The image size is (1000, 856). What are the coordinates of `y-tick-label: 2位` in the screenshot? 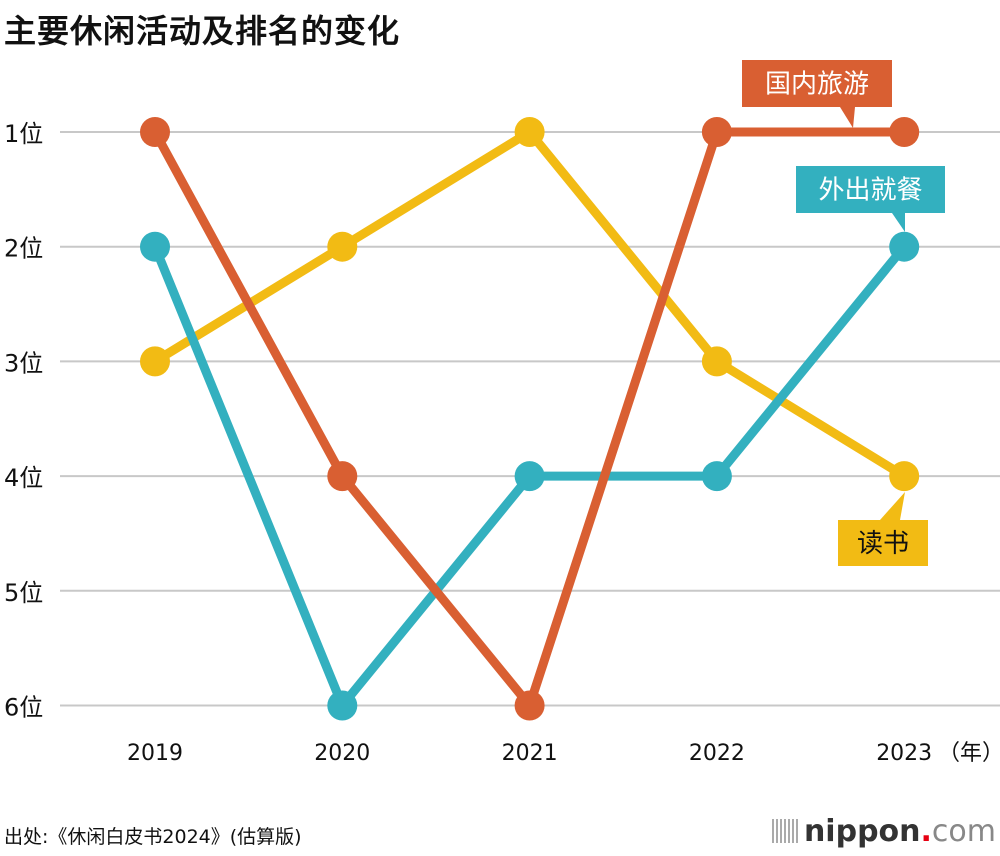 It's located at (23, 249).